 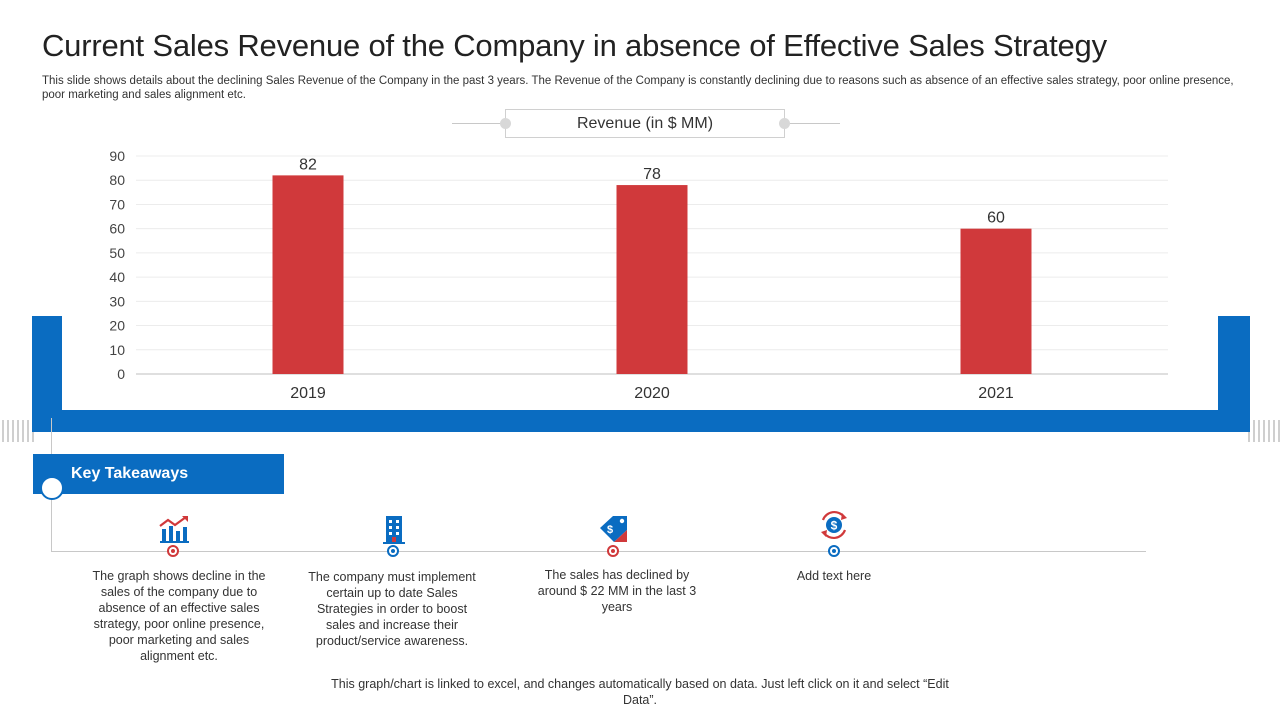 What do you see at coordinates (652, 174) in the screenshot?
I see `data-label-2020: 78` at bounding box center [652, 174].